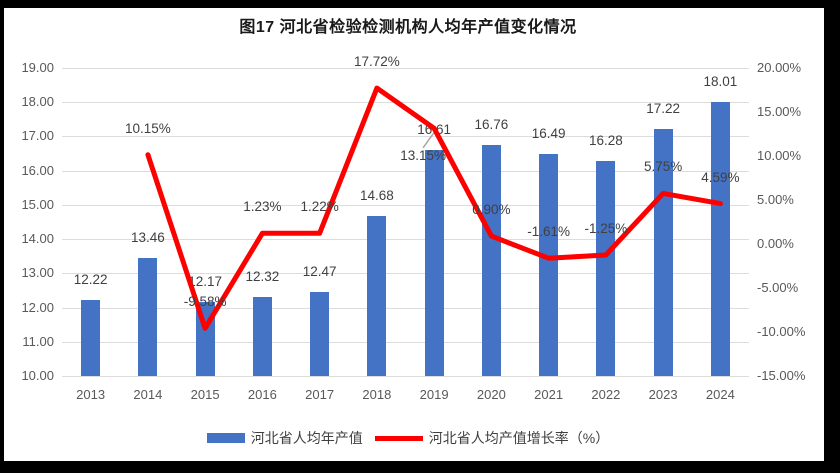  Describe the element at coordinates (781, 331) in the screenshot. I see `right-axis-tick-label: -10.00%` at that location.